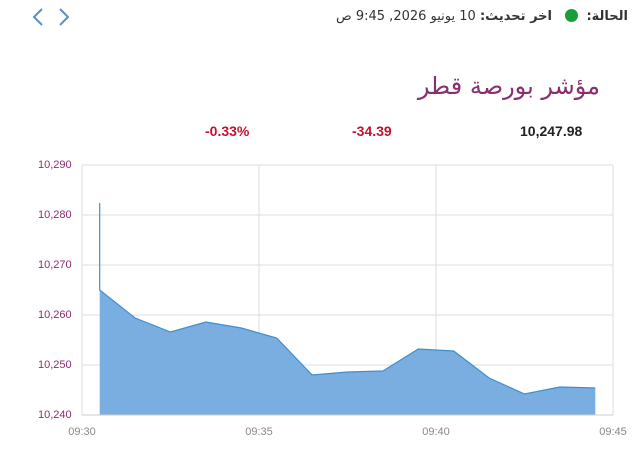 The width and height of the screenshot is (640, 463). Describe the element at coordinates (372, 131) in the screenshot. I see `change: -34.39` at that location.